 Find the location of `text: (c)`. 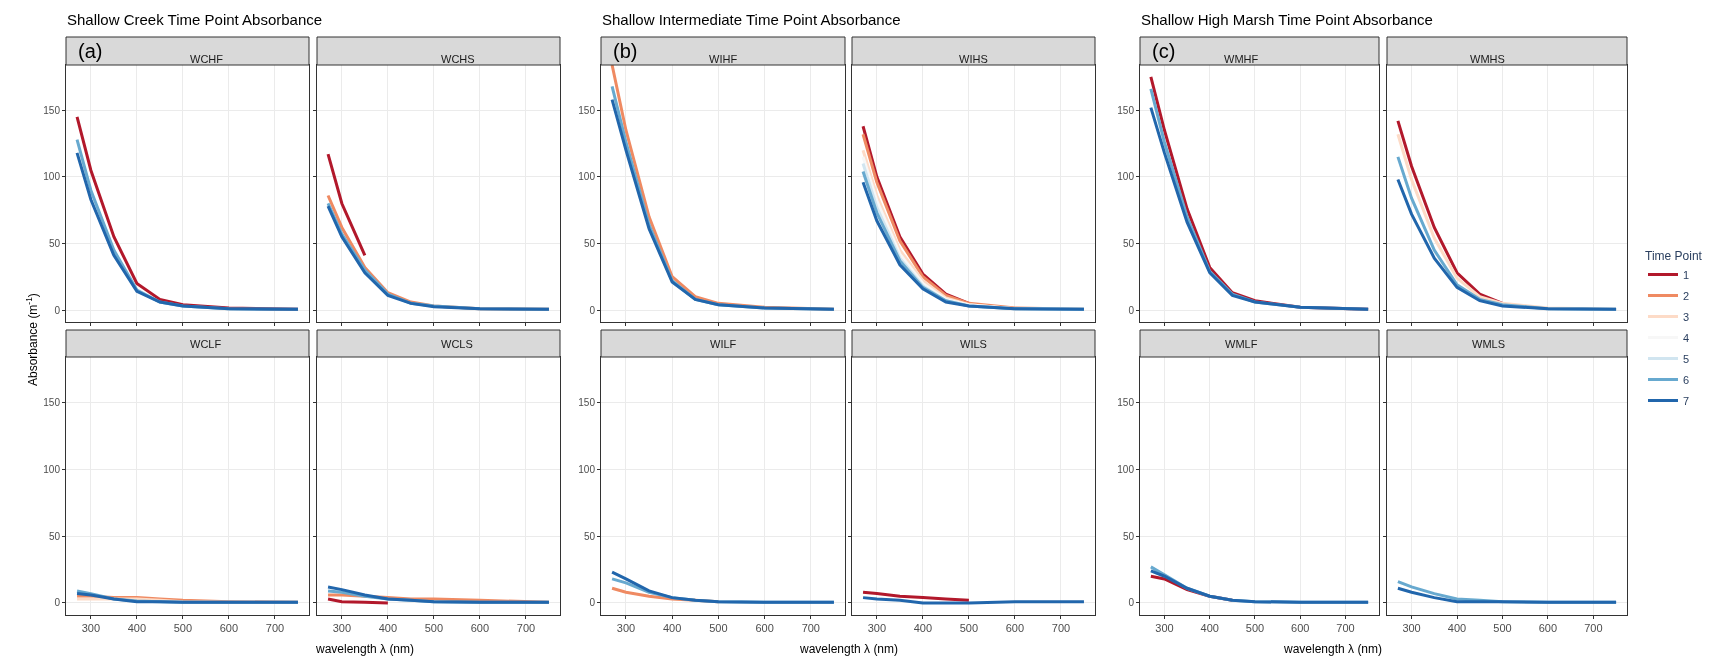

text: (c) is located at coordinates (1164, 51).